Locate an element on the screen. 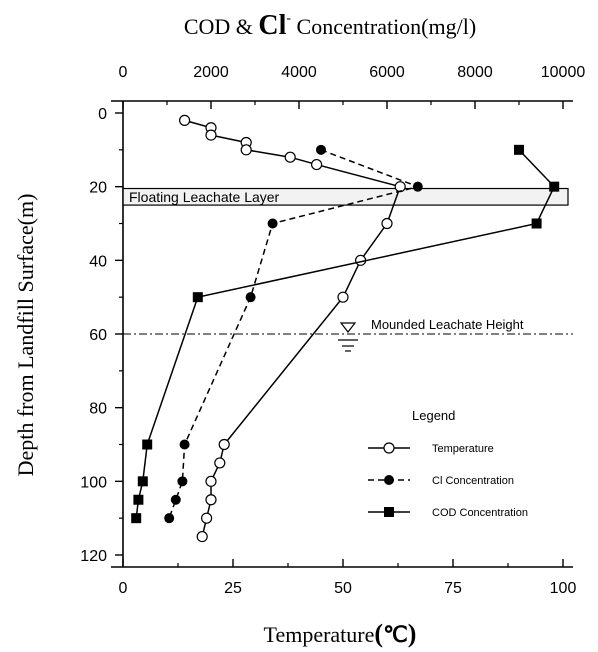 This screenshot has width=598, height=652. y-tick-label: 40 is located at coordinates (98, 261).